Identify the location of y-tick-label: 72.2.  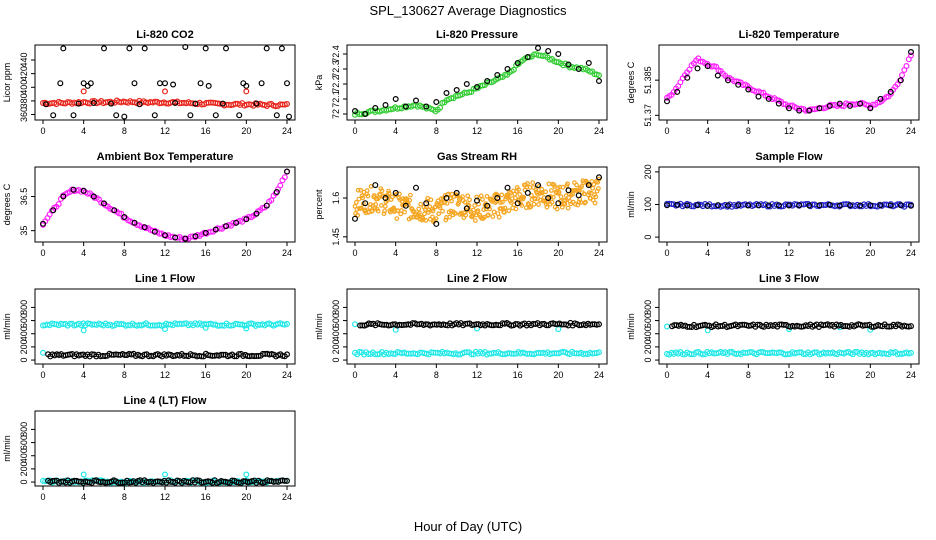
(336, 84).